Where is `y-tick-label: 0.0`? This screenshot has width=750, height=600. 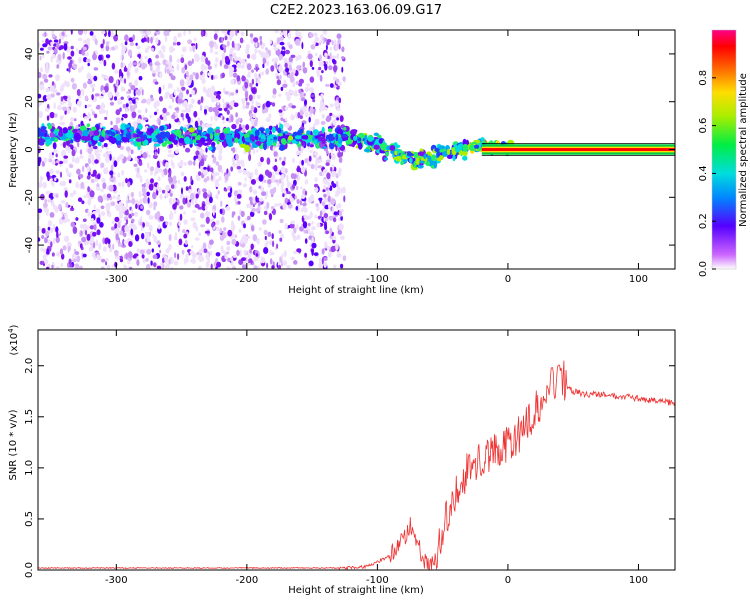 y-tick-label: 0.0 is located at coordinates (29, 570).